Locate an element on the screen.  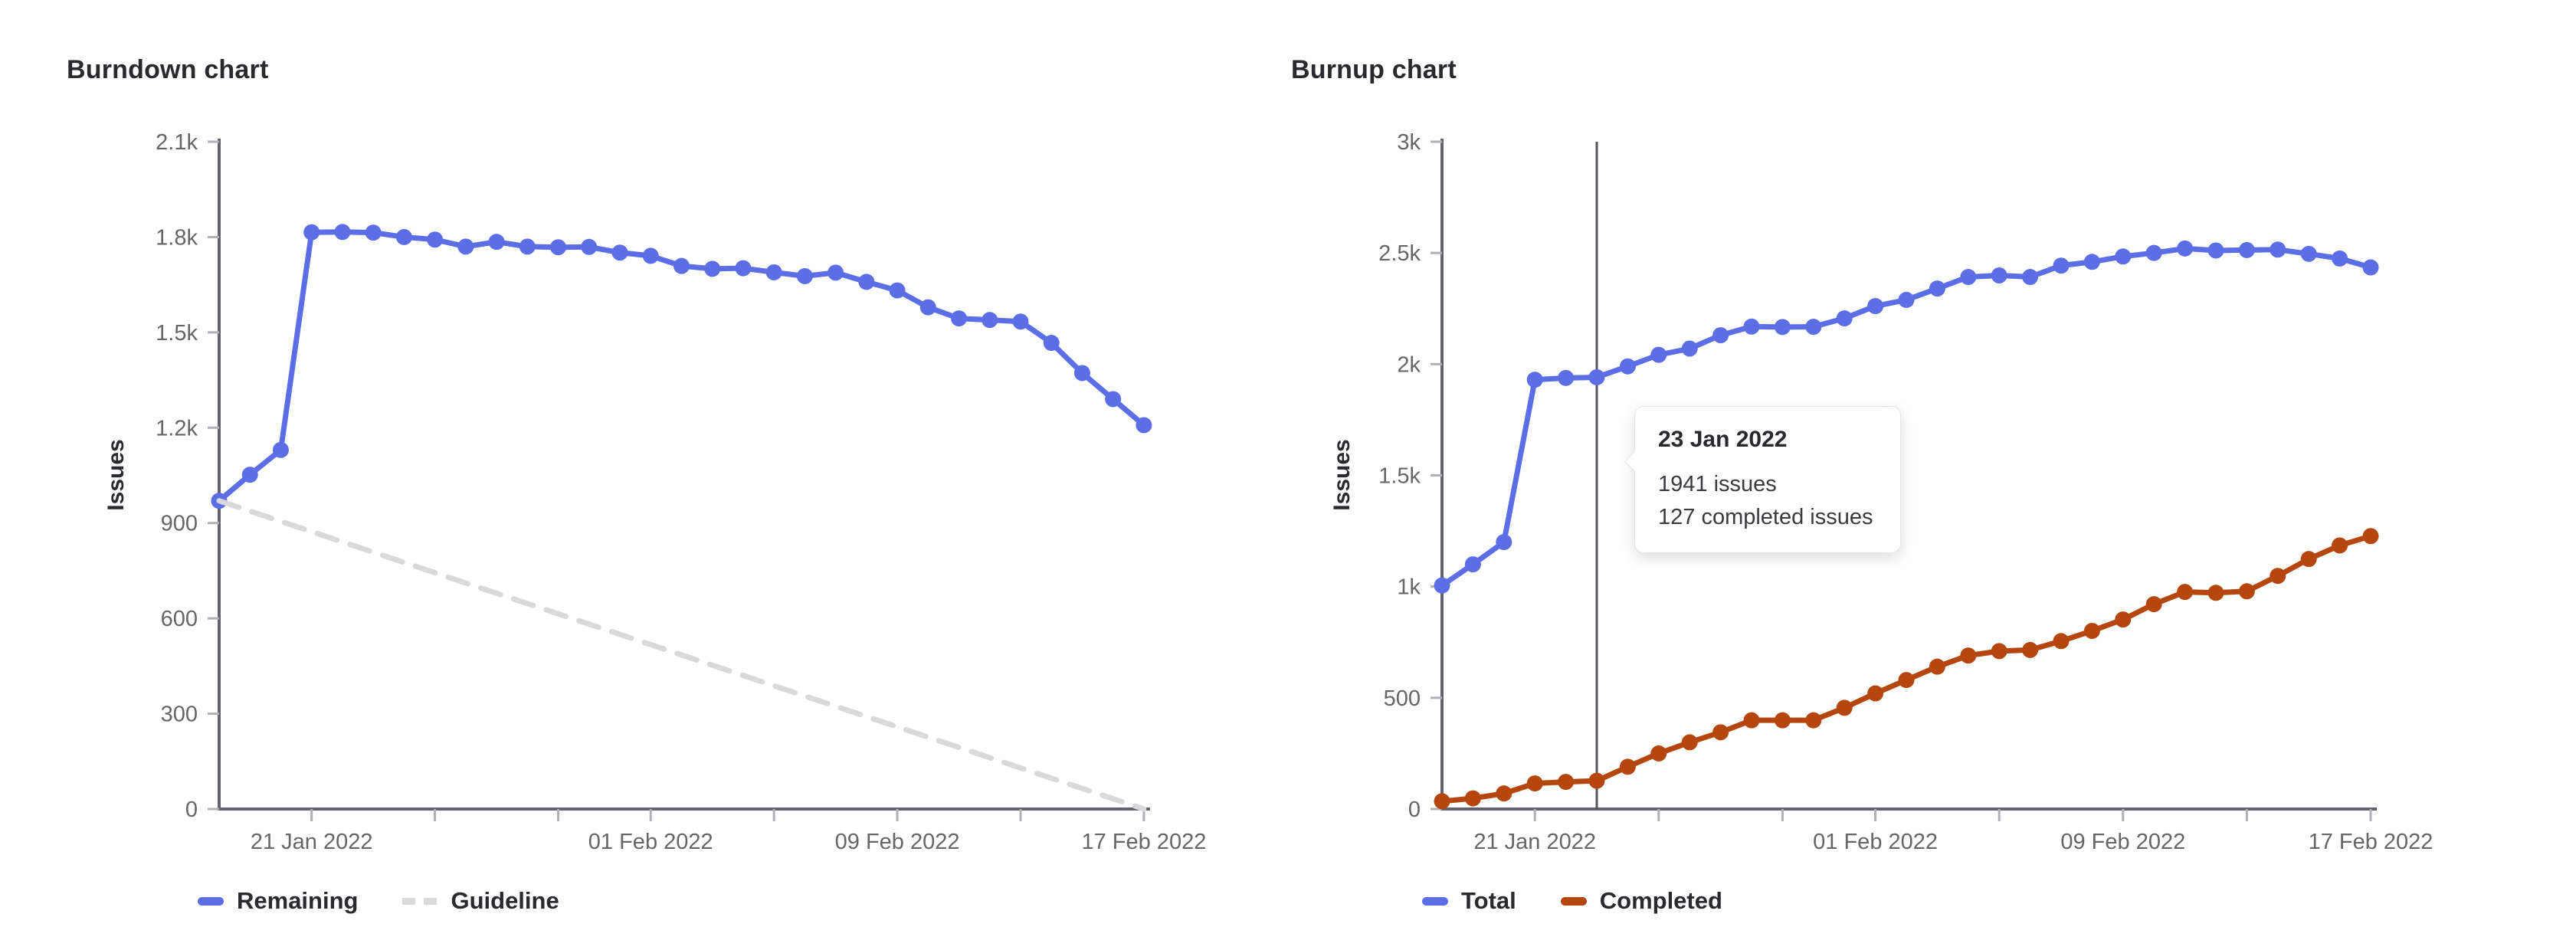
legend-item-total: Total is located at coordinates (1469, 901).